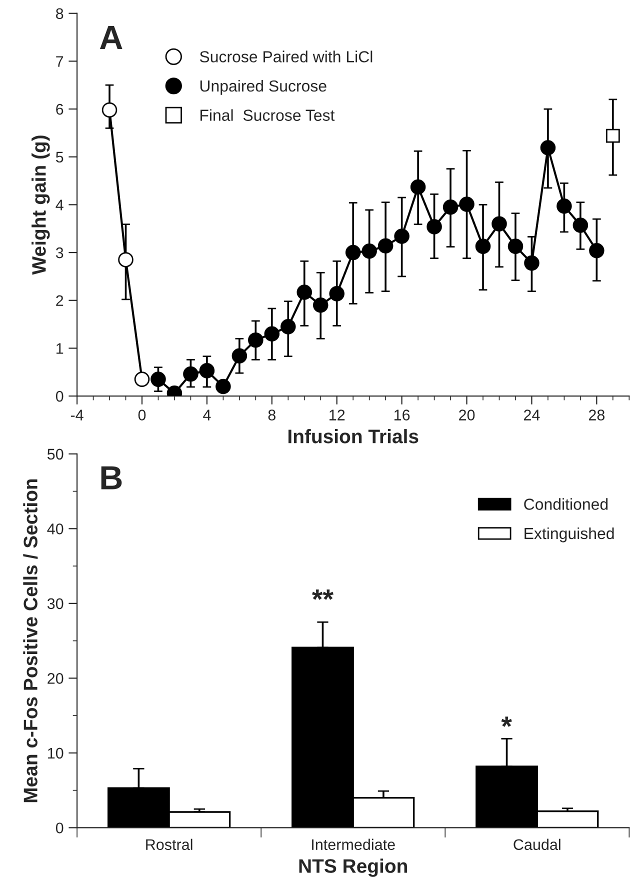  What do you see at coordinates (142, 415) in the screenshot?
I see `x-tick-label: 0` at bounding box center [142, 415].